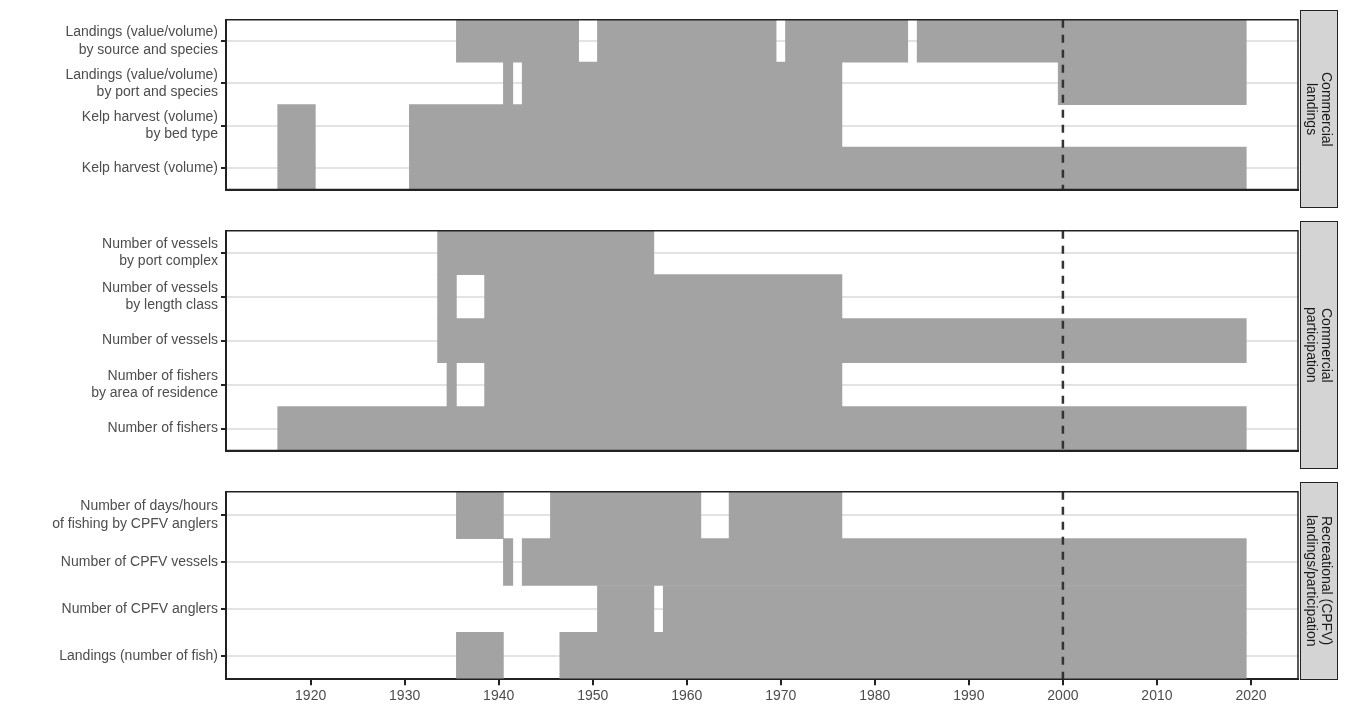  What do you see at coordinates (155, 383) in the screenshot?
I see `y-tick-label: Number of fishers by area of residence` at bounding box center [155, 383].